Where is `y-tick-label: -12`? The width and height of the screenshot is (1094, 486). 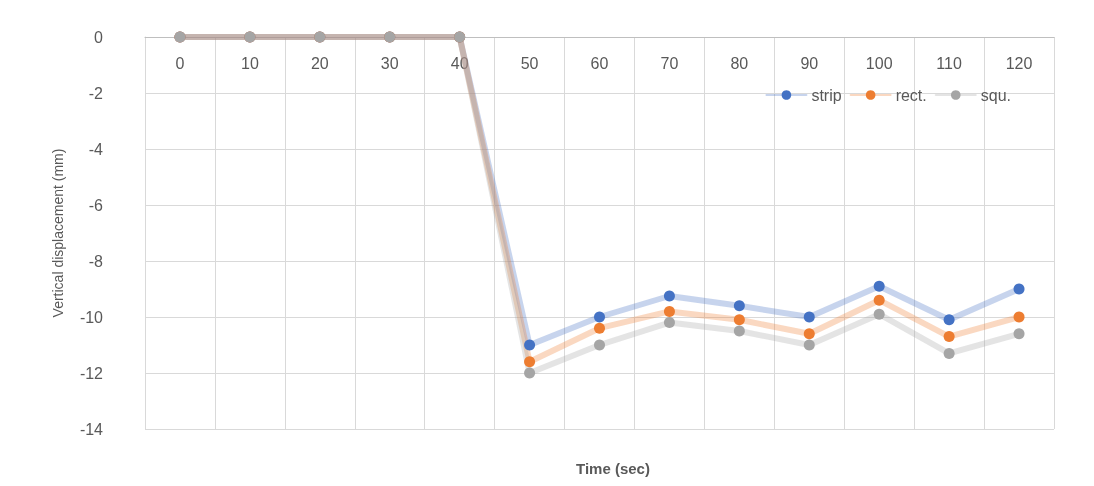
y-tick-label: -12 is located at coordinates (91, 373).